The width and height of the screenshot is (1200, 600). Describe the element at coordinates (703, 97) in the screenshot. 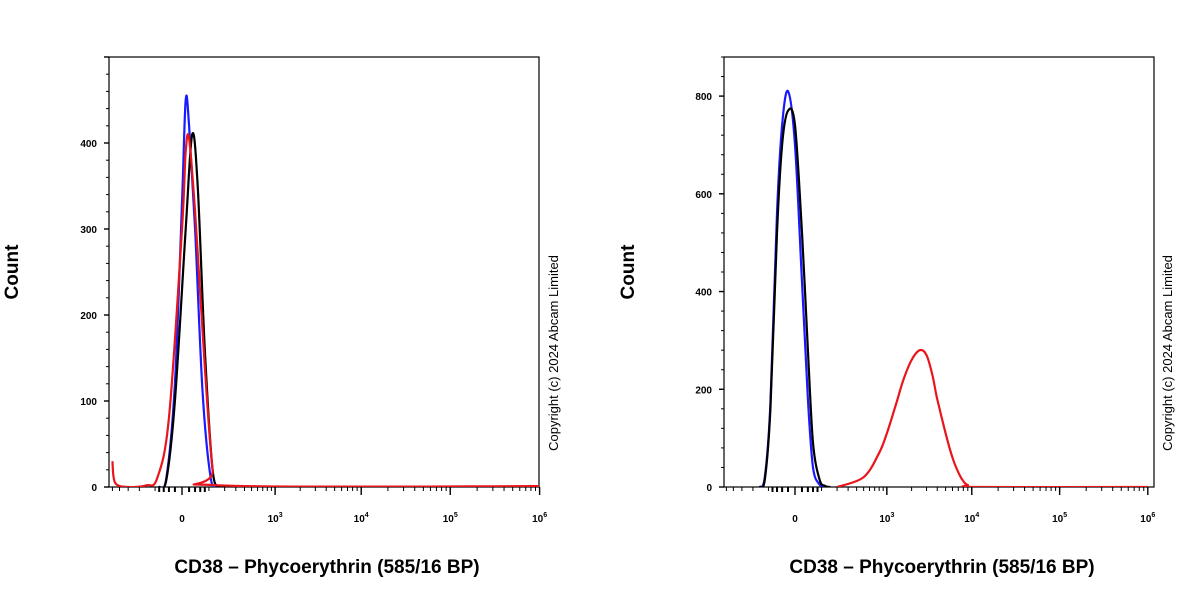

I see `y-tick-label: 800` at that location.